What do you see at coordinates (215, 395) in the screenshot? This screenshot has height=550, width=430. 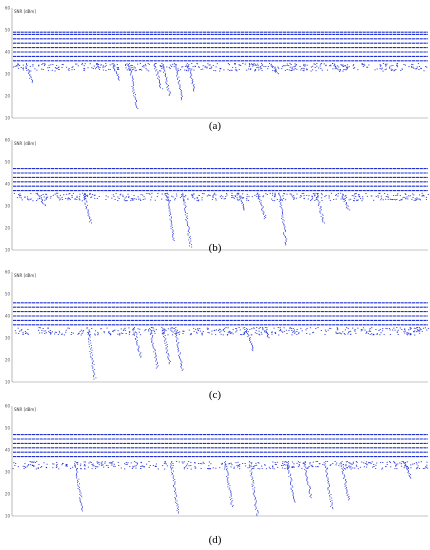 I see `panel-c-caption: (c)` at bounding box center [215, 395].